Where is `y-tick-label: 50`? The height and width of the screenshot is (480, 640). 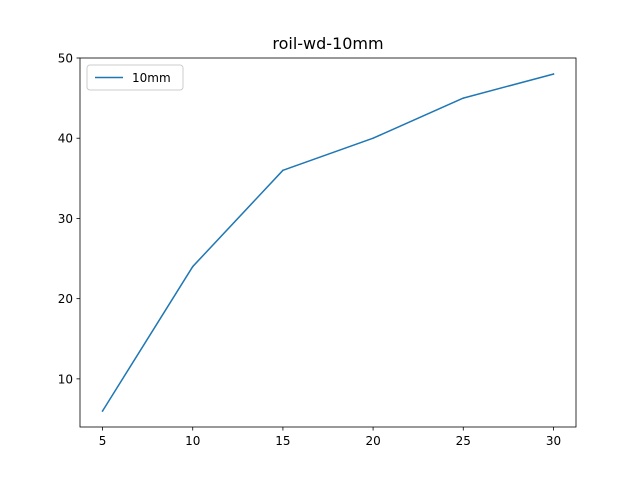 y-tick-label: 50 is located at coordinates (65, 59).